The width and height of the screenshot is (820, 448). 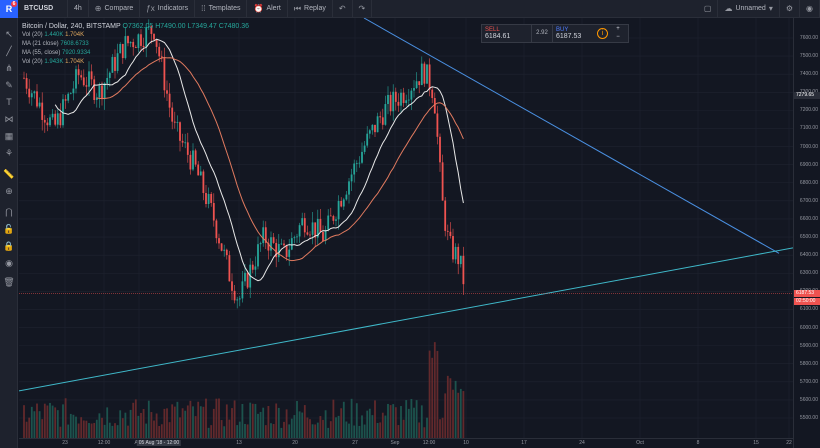 I want to click on ruler-icon: 📏, so click(x=9, y=174).